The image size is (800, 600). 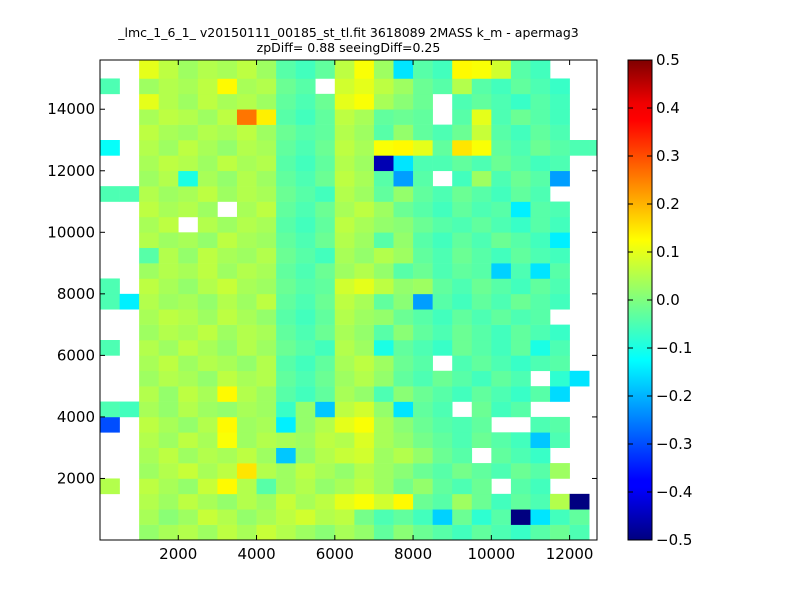 I want to click on colorbar-tick-label: 0.3, so click(x=668, y=156).